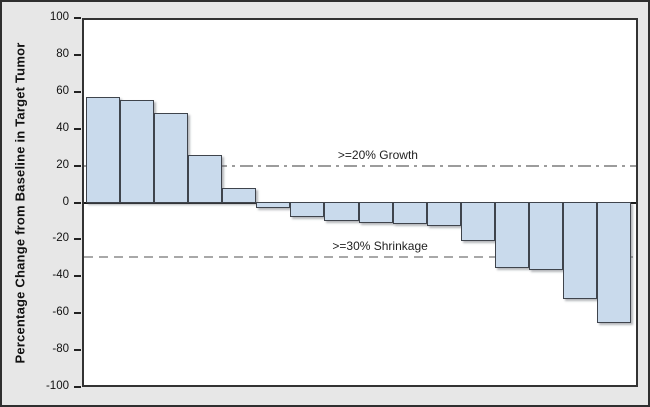 The height and width of the screenshot is (407, 650). I want to click on y-tick-label: -20, so click(60, 238).